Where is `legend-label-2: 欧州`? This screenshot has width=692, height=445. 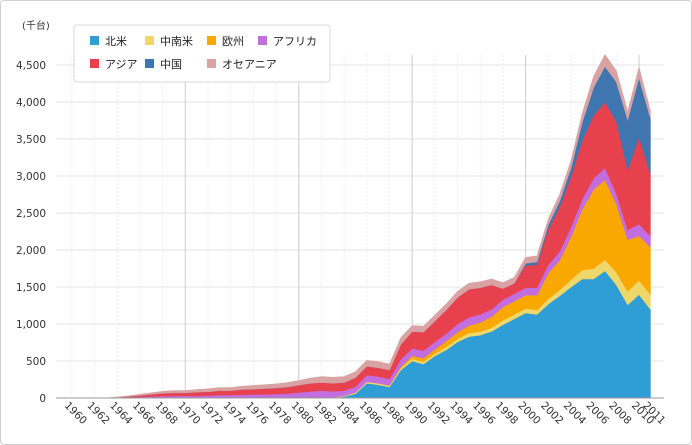
legend-label-2: 欧州 is located at coordinates (233, 41).